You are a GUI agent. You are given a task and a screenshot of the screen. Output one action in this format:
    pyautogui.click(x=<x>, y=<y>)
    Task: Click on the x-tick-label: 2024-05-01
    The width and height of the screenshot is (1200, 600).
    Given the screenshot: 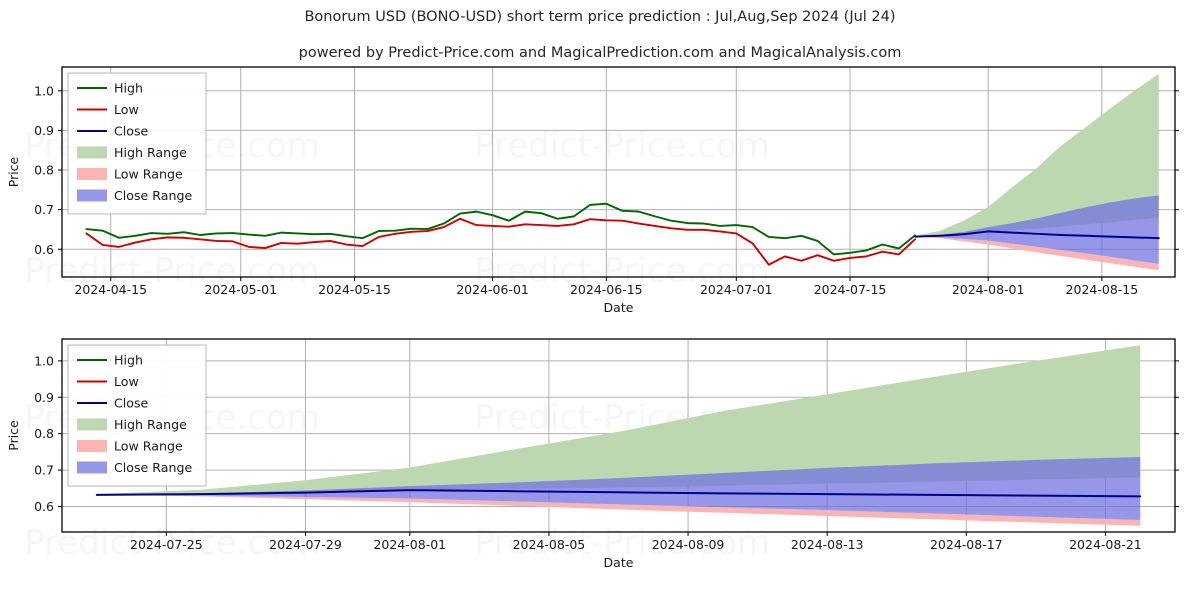 What is the action you would take?
    pyautogui.click(x=240, y=289)
    